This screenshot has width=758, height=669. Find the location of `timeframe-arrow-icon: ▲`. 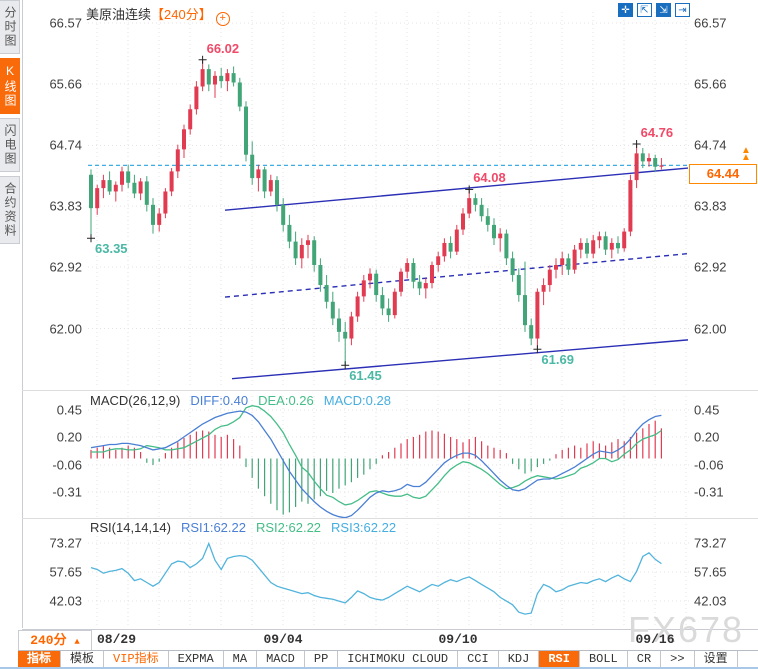

timeframe-arrow-icon: ▲ is located at coordinates (77, 642).